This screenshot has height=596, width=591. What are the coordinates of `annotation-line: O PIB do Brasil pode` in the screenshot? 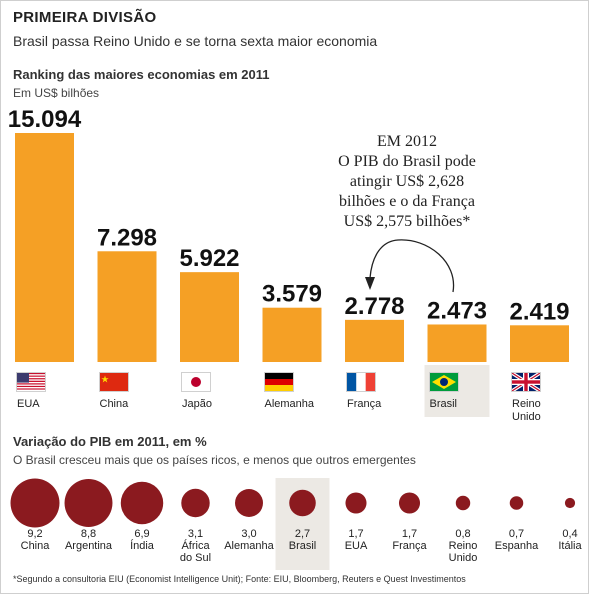 It's located at (407, 161).